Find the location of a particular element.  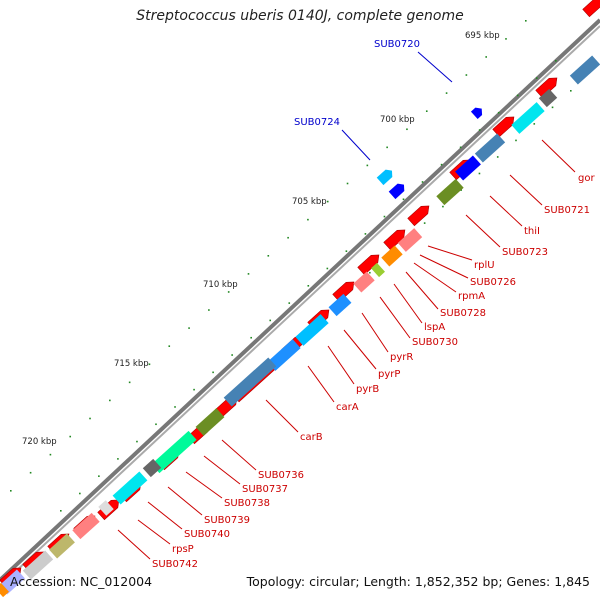

gene-label: SUB0737 is located at coordinates (265, 489).